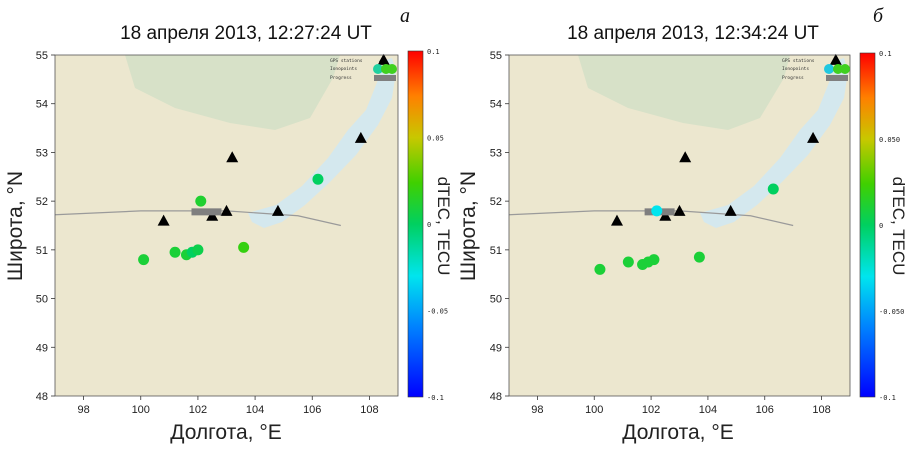  What do you see at coordinates (435, 398) in the screenshot?
I see `colorbar-tick-label: -0.1` at bounding box center [435, 398].